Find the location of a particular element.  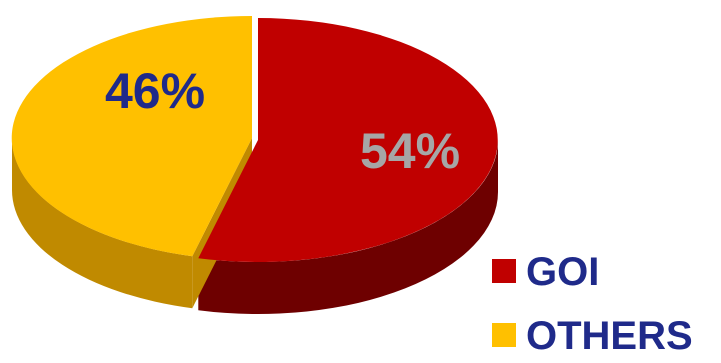

legend: GOI OTHERS is located at coordinates (592, 304).